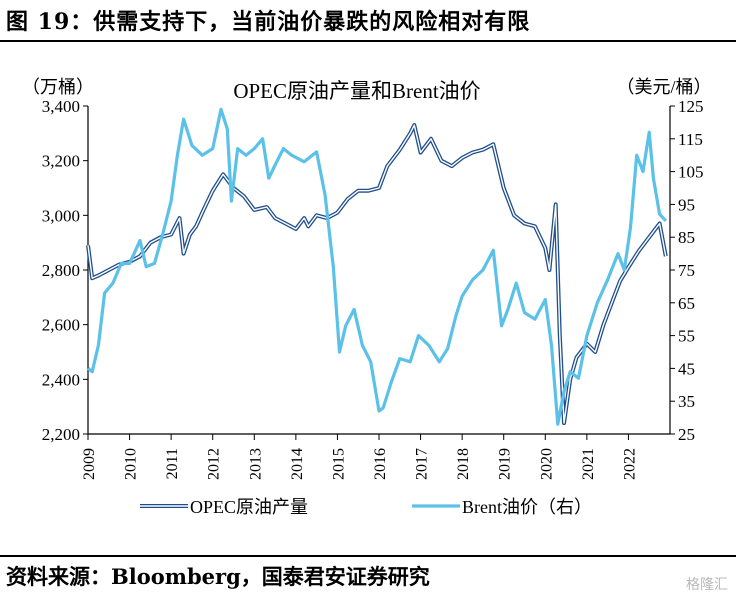 The width and height of the screenshot is (736, 598). Describe the element at coordinates (61, 106) in the screenshot. I see `left-tick-label: 3,400` at that location.